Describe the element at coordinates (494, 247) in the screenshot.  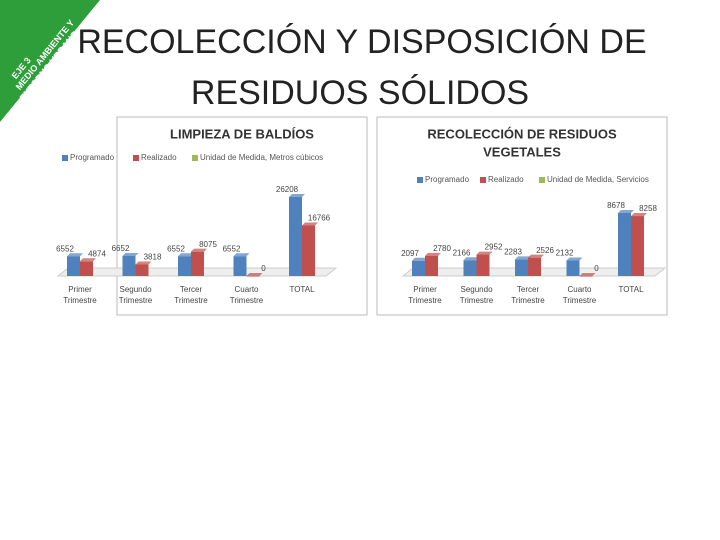
I see `data-label: 2952` at that location.